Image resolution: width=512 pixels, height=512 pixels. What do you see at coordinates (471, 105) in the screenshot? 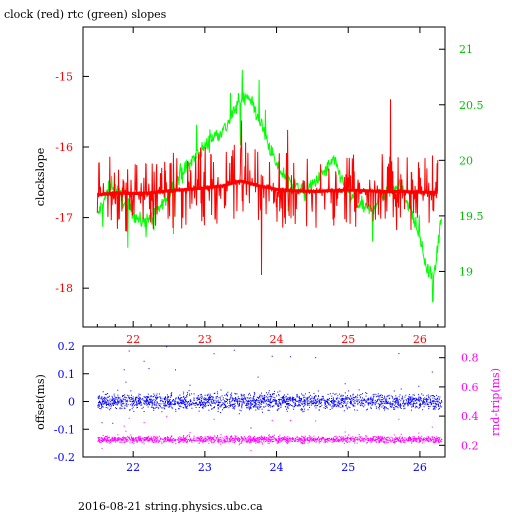
I see `upper-y2-tick-label: 20.5` at bounding box center [471, 105].